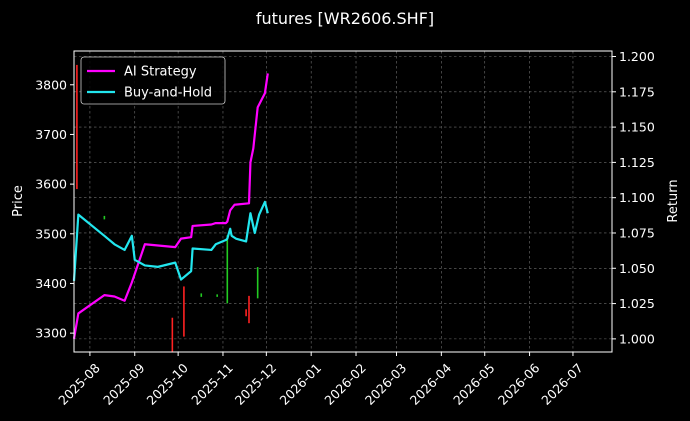 The height and width of the screenshot is (421, 690). What do you see at coordinates (160, 72) in the screenshot?
I see `legend-entry: AI Strategy` at bounding box center [160, 72].